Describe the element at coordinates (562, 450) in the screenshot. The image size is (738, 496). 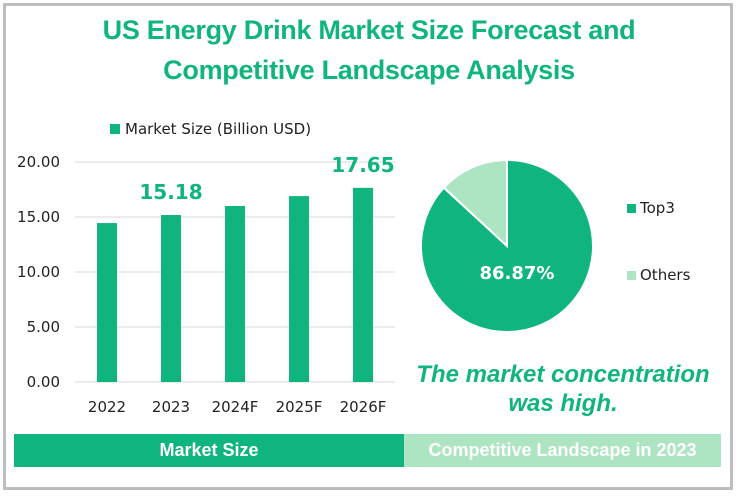
I see `banner-competitive-landscape: Competitive Landscape in 2023` at that location.